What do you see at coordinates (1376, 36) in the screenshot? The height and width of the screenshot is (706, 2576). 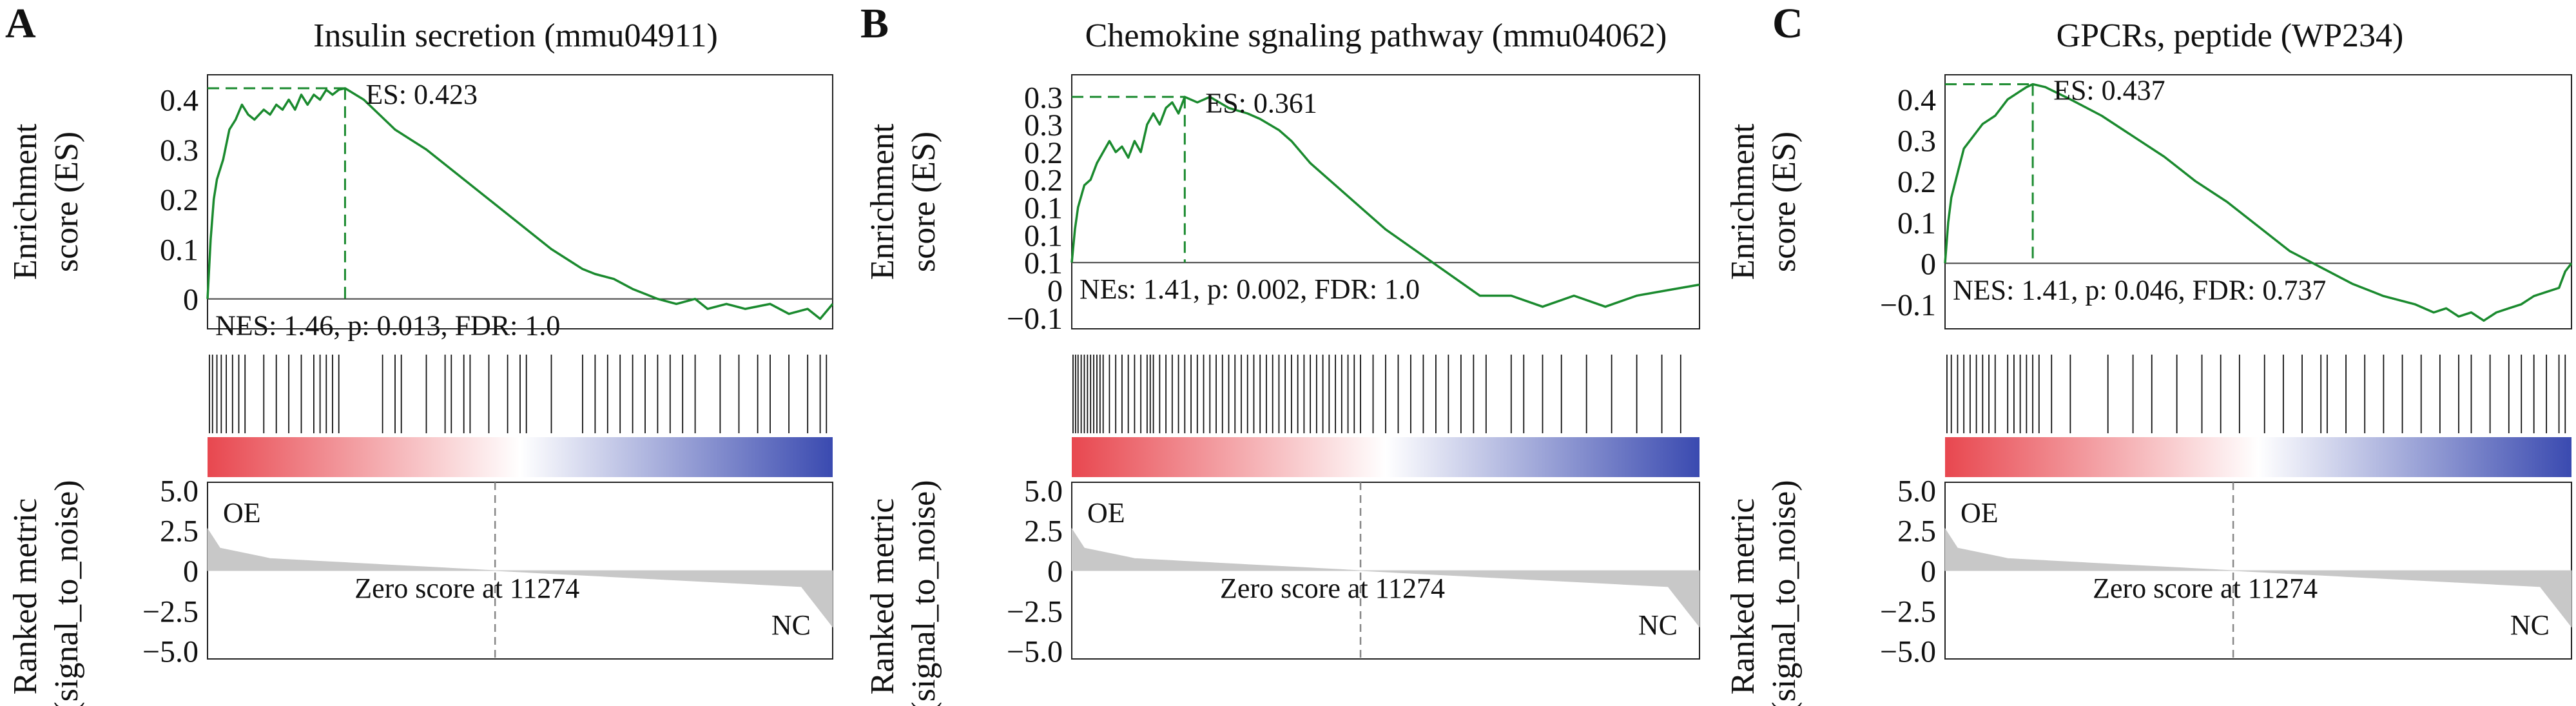 I see `panel-title: Chemokine sgnaling pathway (mmu04062)` at bounding box center [1376, 36].